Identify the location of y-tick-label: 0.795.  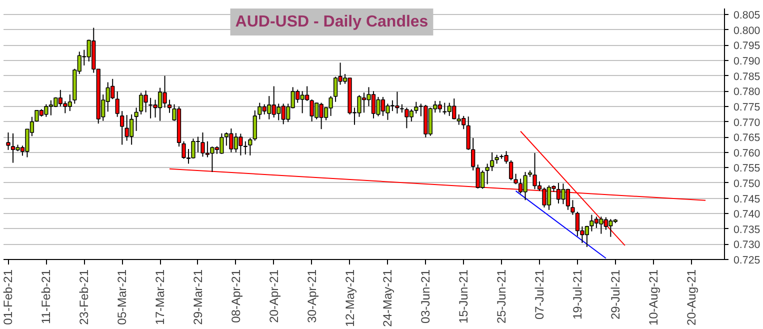
(747, 46).